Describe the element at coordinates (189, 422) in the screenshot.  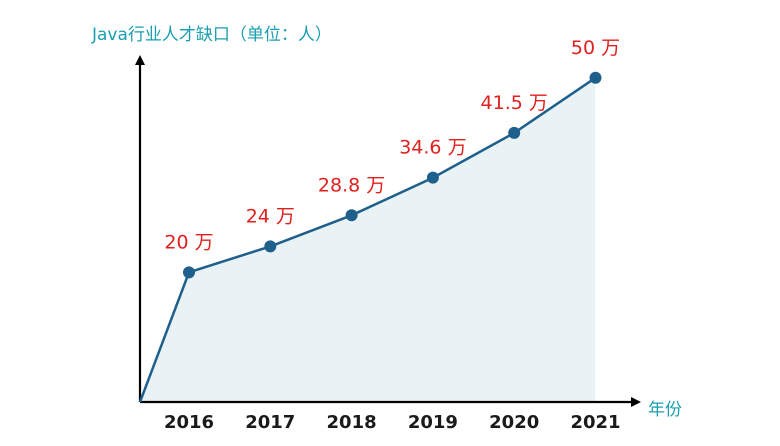
I see `x-tick-2016: 2016` at that location.